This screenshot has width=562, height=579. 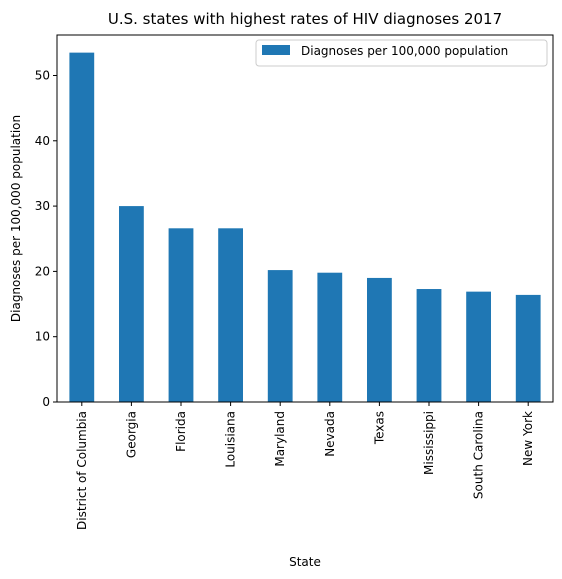 I want to click on legend: Diagnoses per 100,000 population, so click(x=401, y=53).